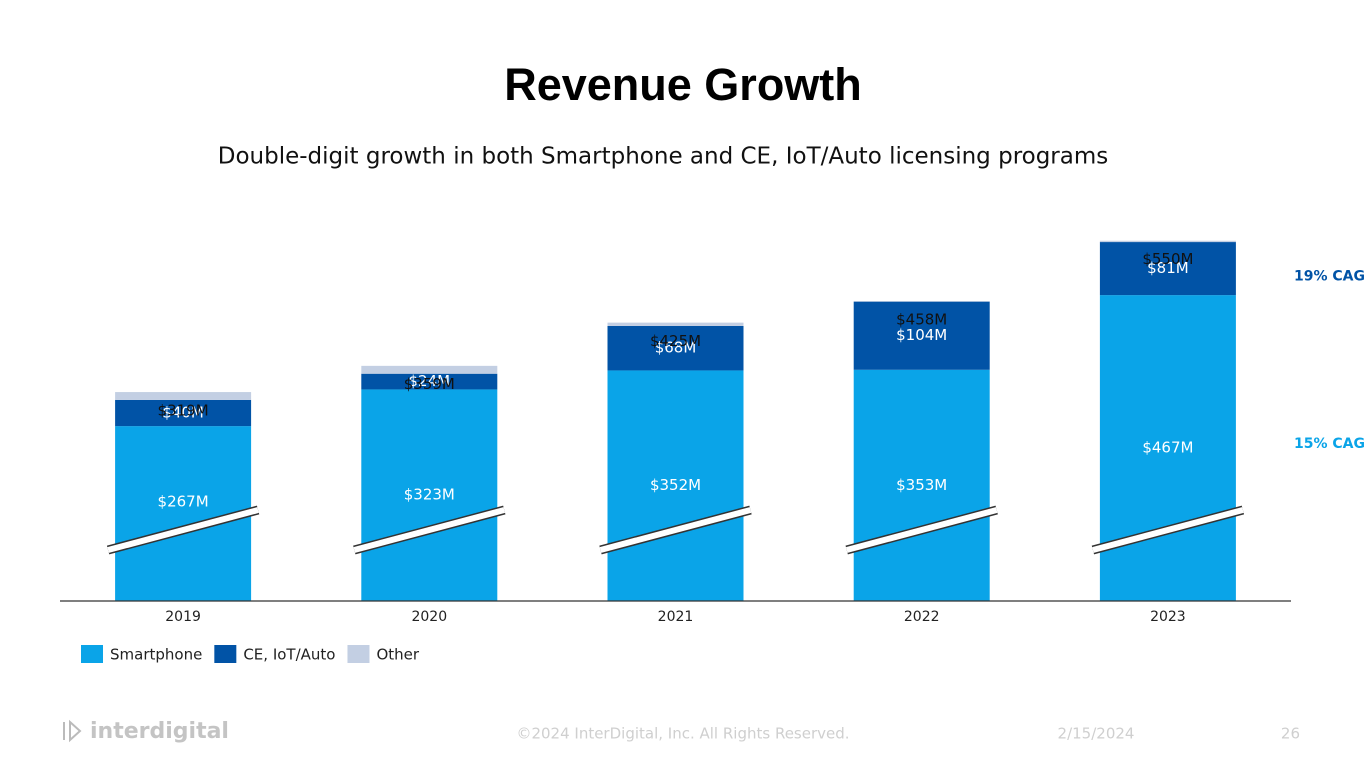 Image resolution: width=1365 pixels, height=768 pixels. I want to click on x-tick-label: 2022, so click(922, 617).